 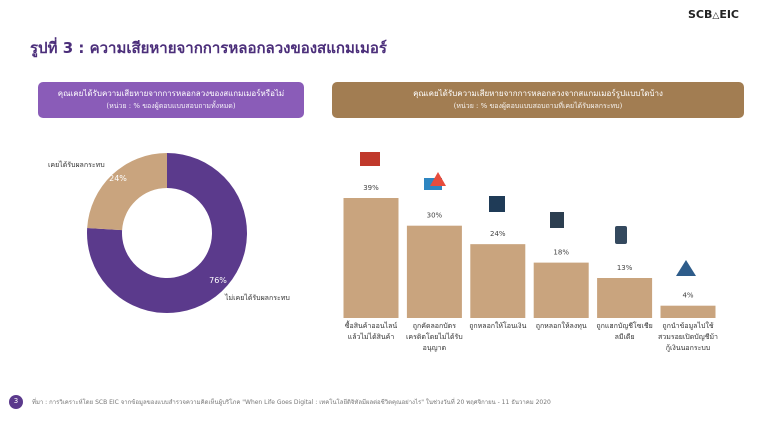 I want to click on data-label: 4%, so click(x=687, y=296).